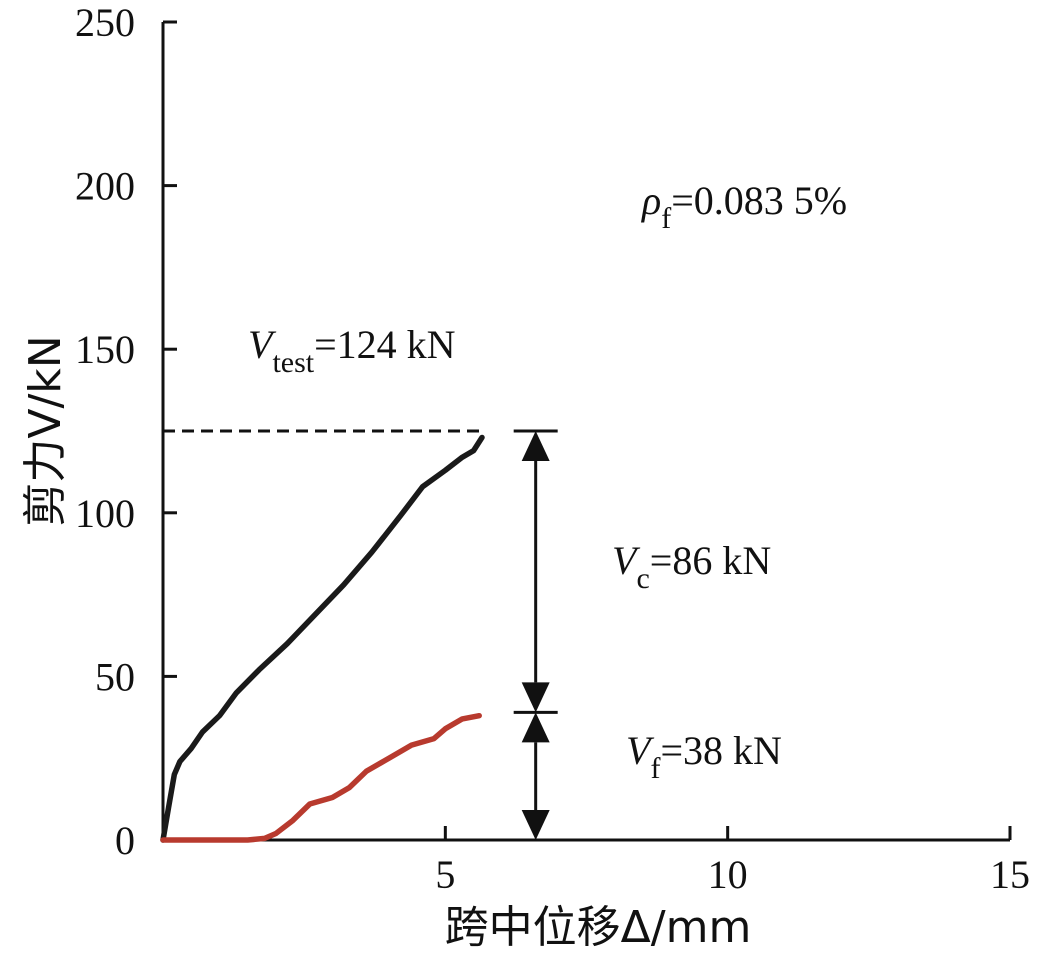  What do you see at coordinates (105, 22) in the screenshot?
I see `y-tick-label-250: 250` at bounding box center [105, 22].